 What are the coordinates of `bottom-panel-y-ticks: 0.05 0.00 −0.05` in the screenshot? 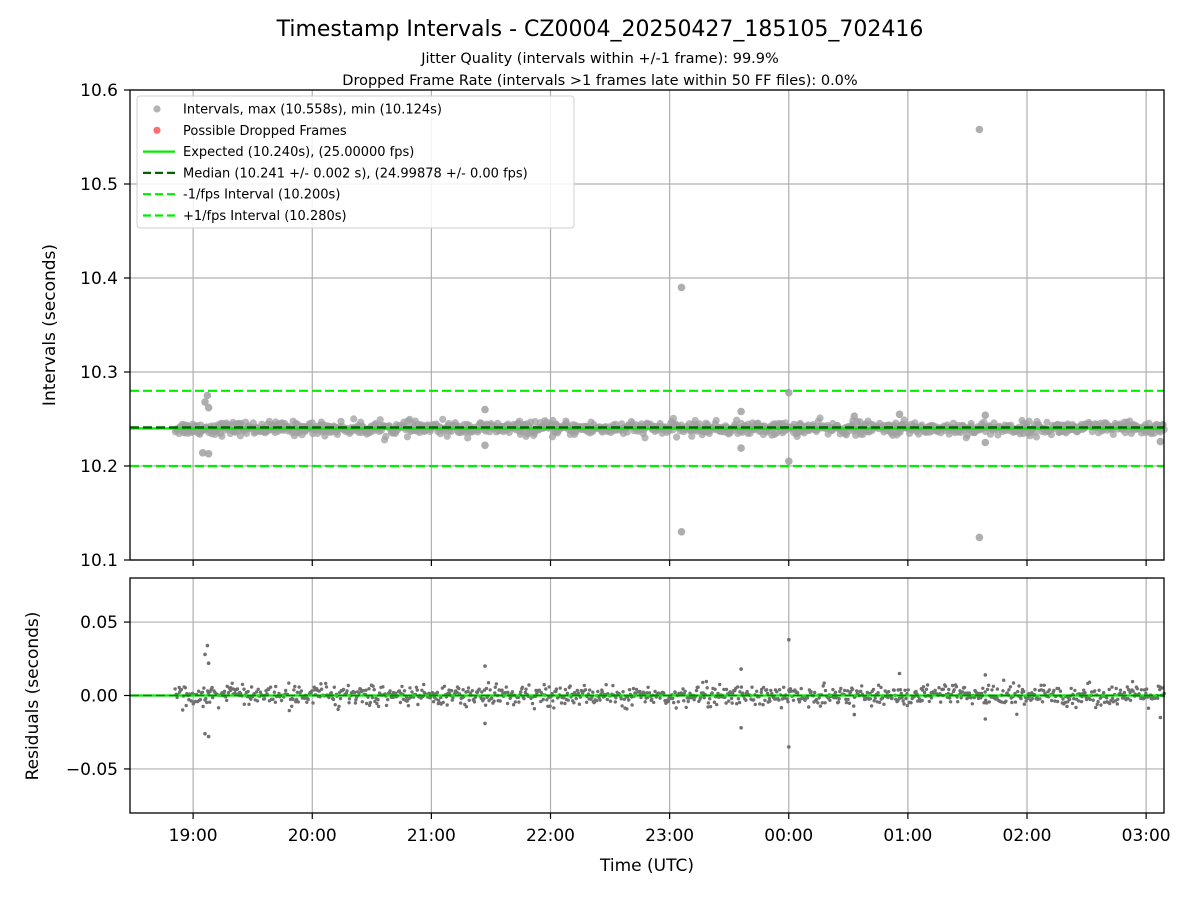 It's located at (98, 696).